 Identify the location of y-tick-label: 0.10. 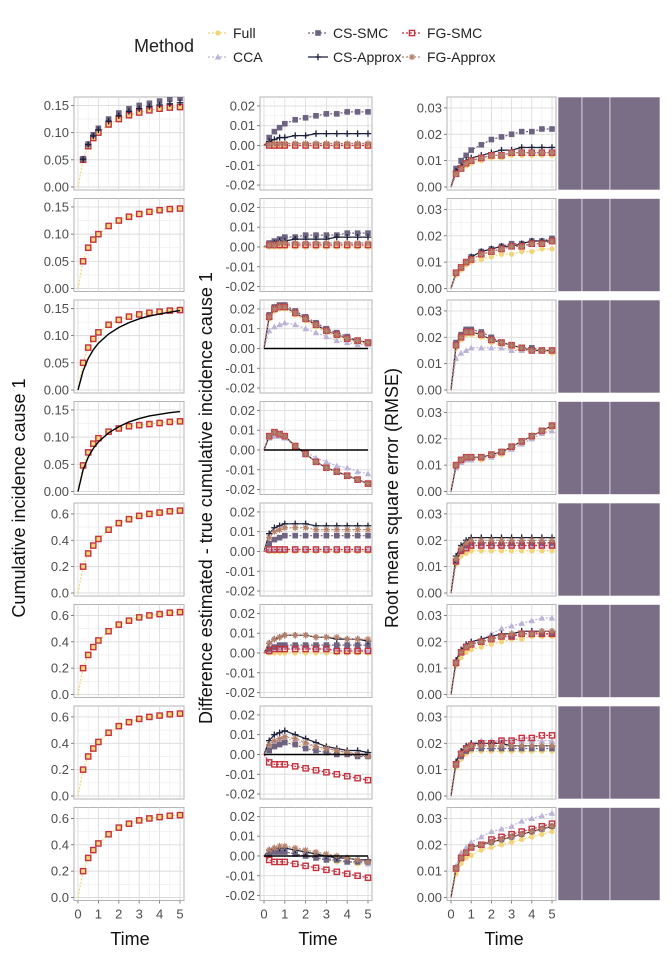
(56, 335).